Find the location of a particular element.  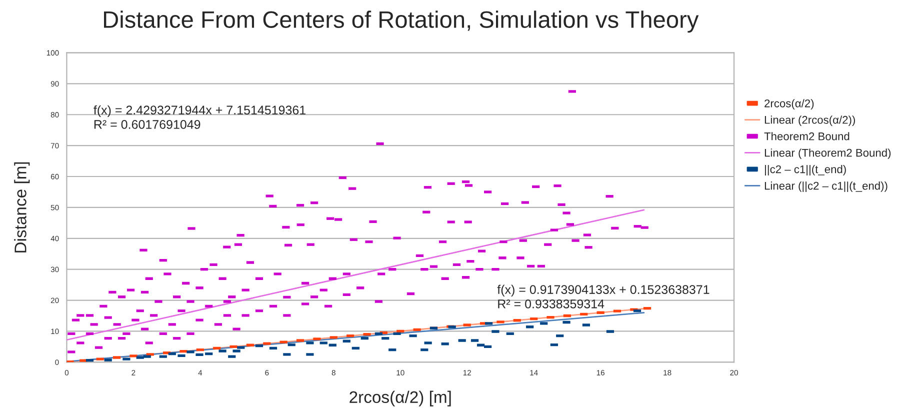

legend-label: Linear (Theorem2 Bound) is located at coordinates (827, 153).